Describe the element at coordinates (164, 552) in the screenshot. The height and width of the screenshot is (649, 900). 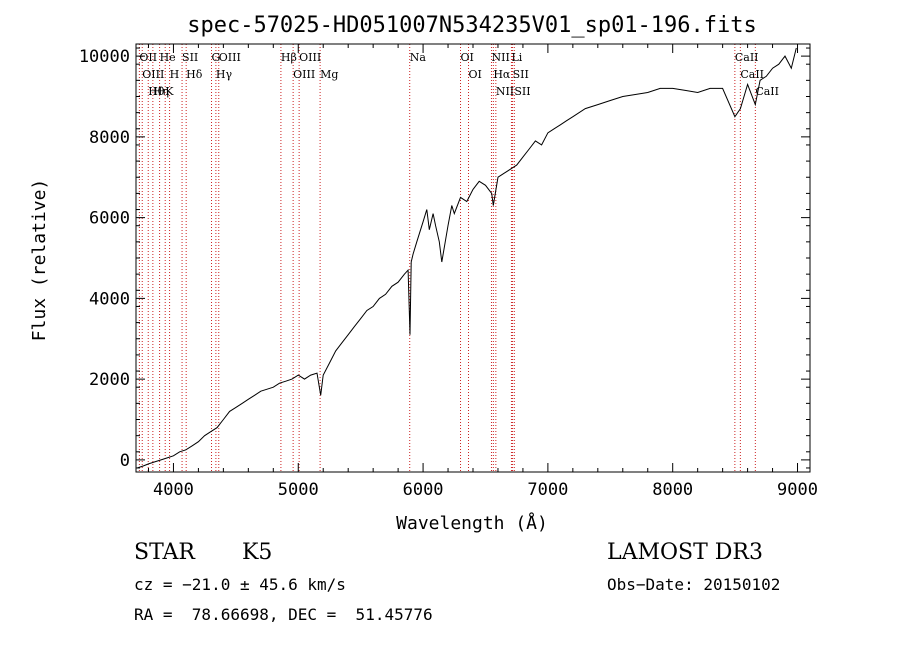
I see `object-class: STAR` at that location.